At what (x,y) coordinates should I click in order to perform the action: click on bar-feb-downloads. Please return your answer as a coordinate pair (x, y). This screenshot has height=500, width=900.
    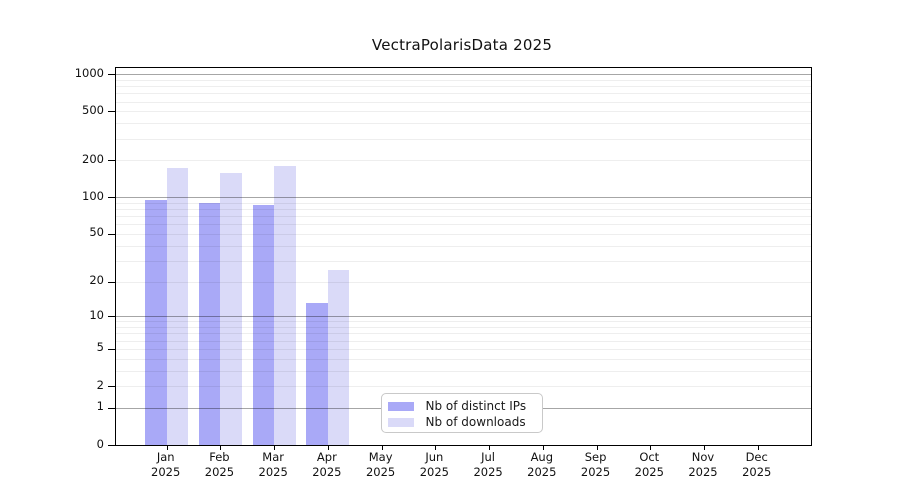
    Looking at the image, I should click on (231, 308).